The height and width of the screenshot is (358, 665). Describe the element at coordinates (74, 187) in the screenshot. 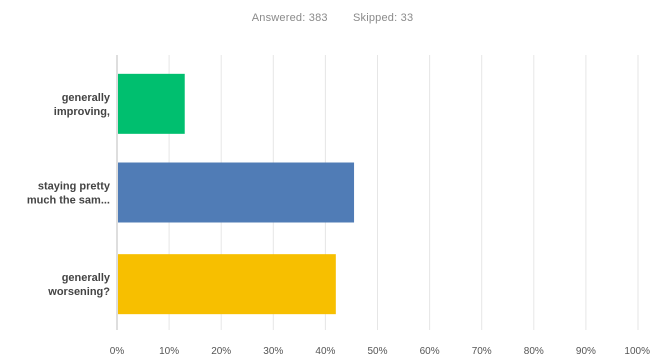

I see `category-label: staying pretty` at that location.